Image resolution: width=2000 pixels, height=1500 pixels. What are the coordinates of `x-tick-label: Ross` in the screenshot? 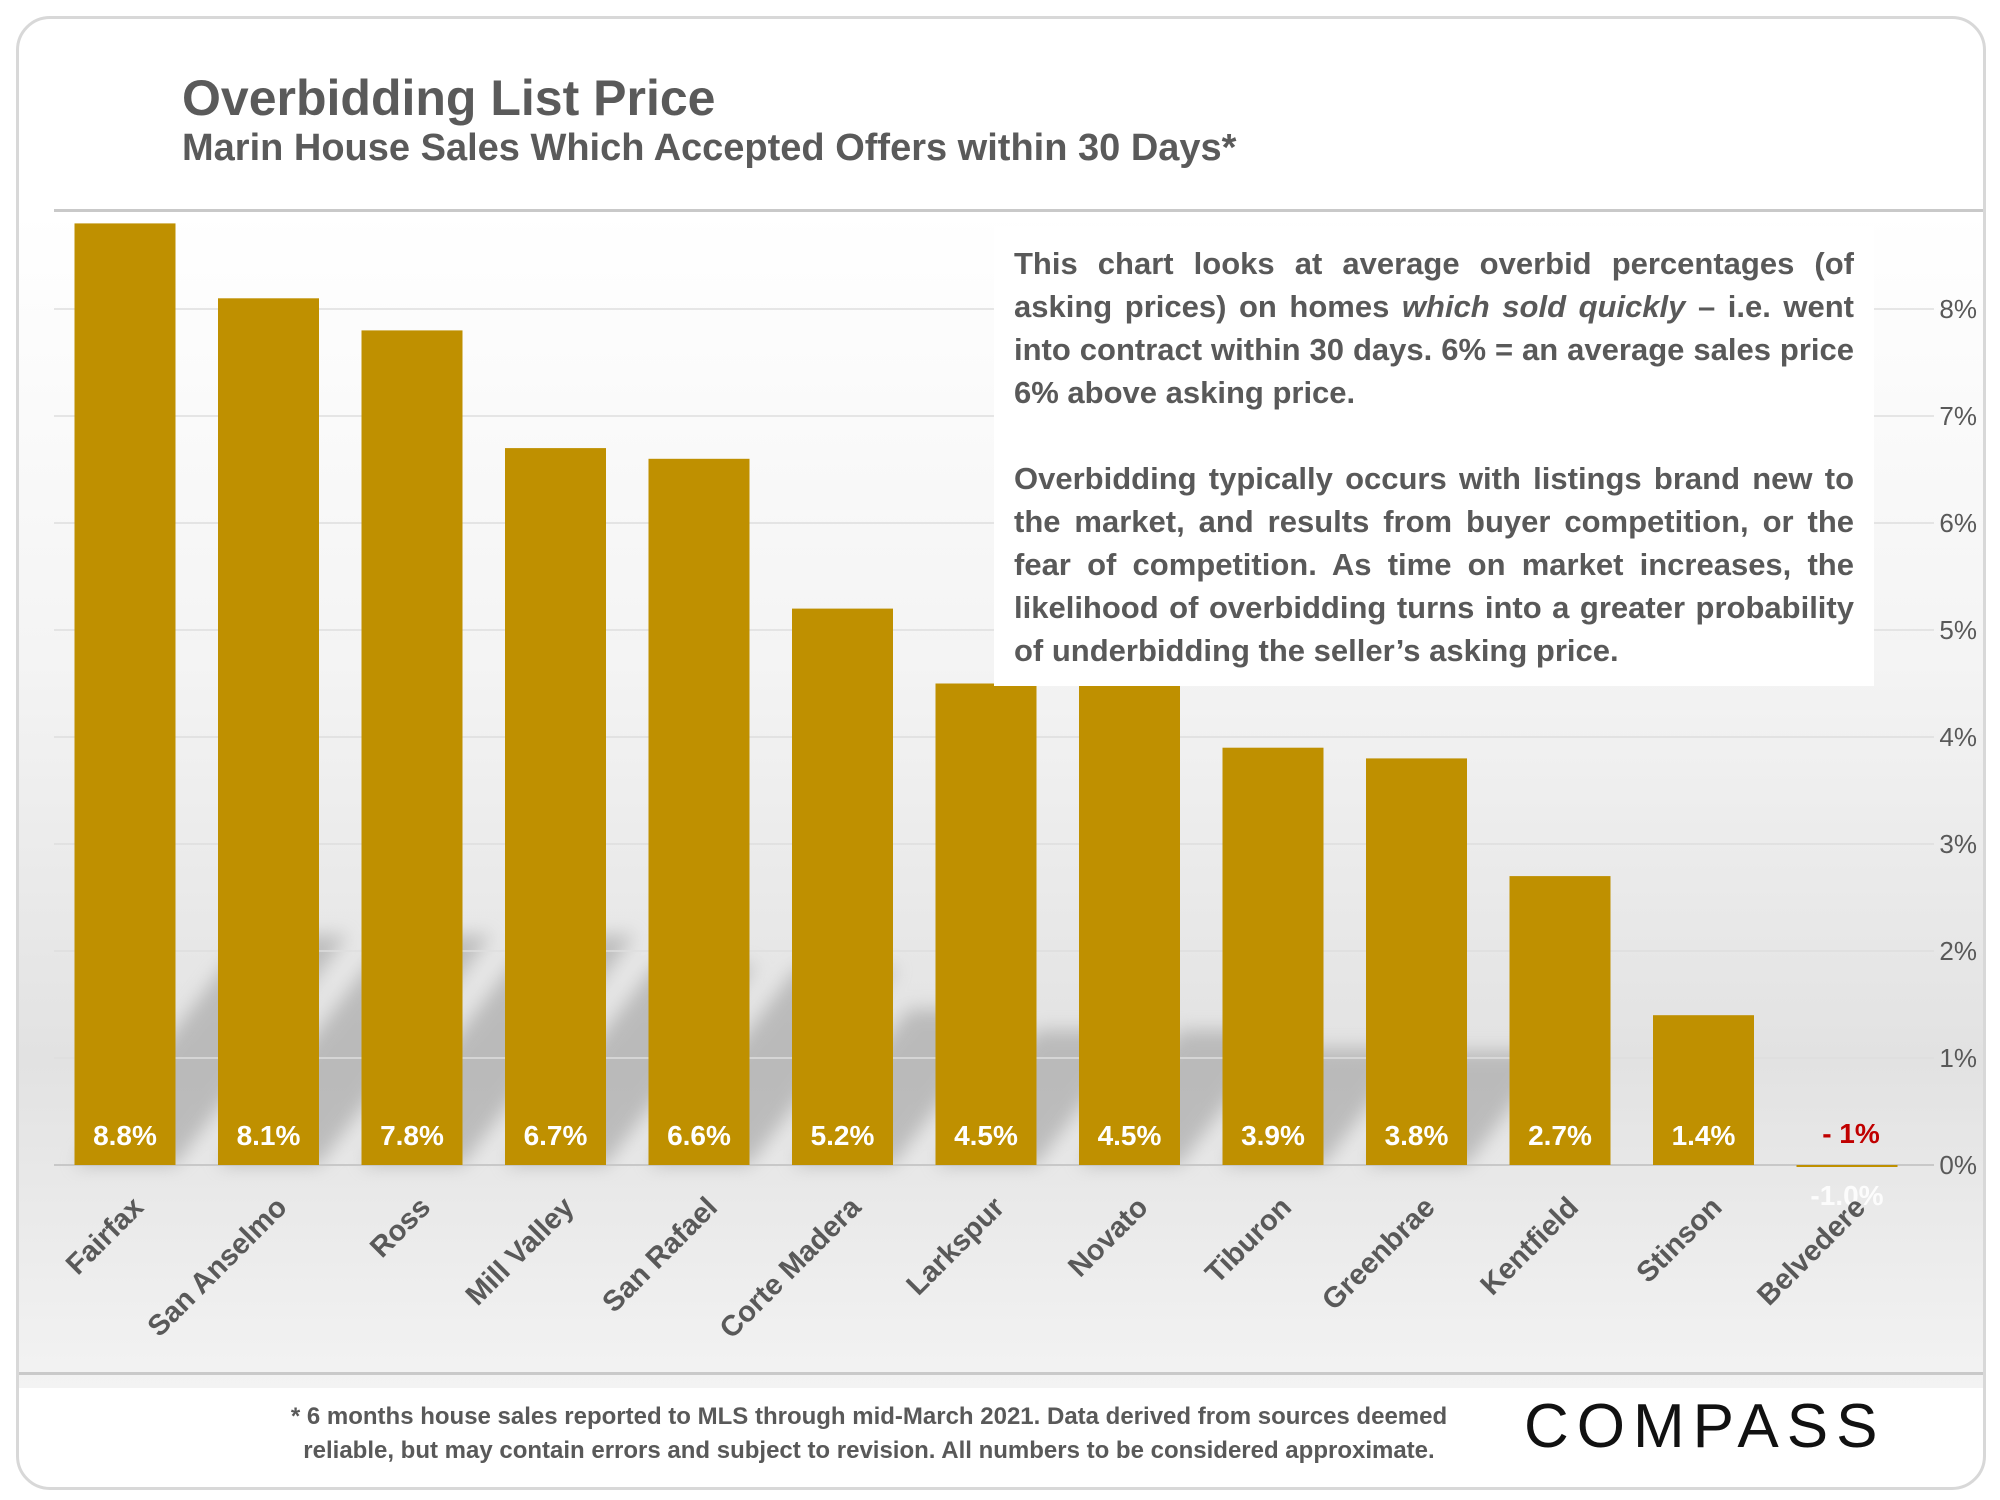 It's located at (400, 1227).